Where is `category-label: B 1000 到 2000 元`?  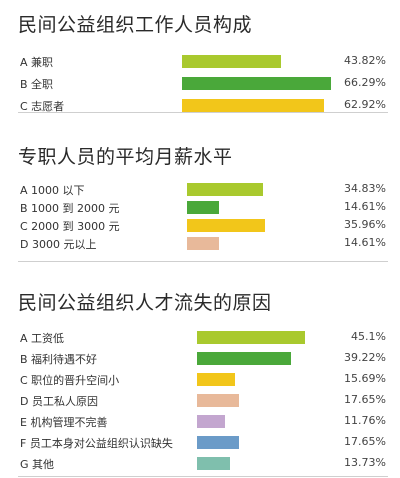 category-label: B 1000 到 2000 元 is located at coordinates (70, 208).